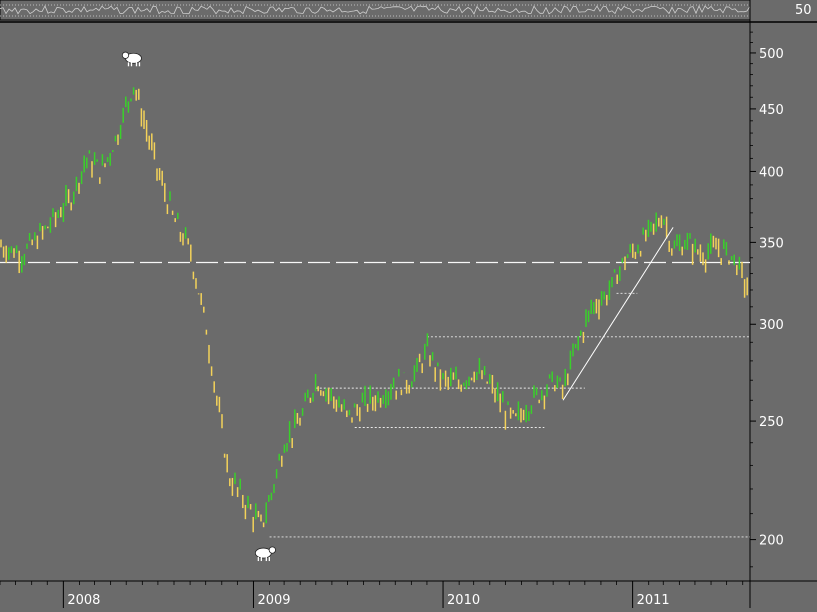 The image size is (817, 612). I want to click on indicator-line, so click(375, 10).